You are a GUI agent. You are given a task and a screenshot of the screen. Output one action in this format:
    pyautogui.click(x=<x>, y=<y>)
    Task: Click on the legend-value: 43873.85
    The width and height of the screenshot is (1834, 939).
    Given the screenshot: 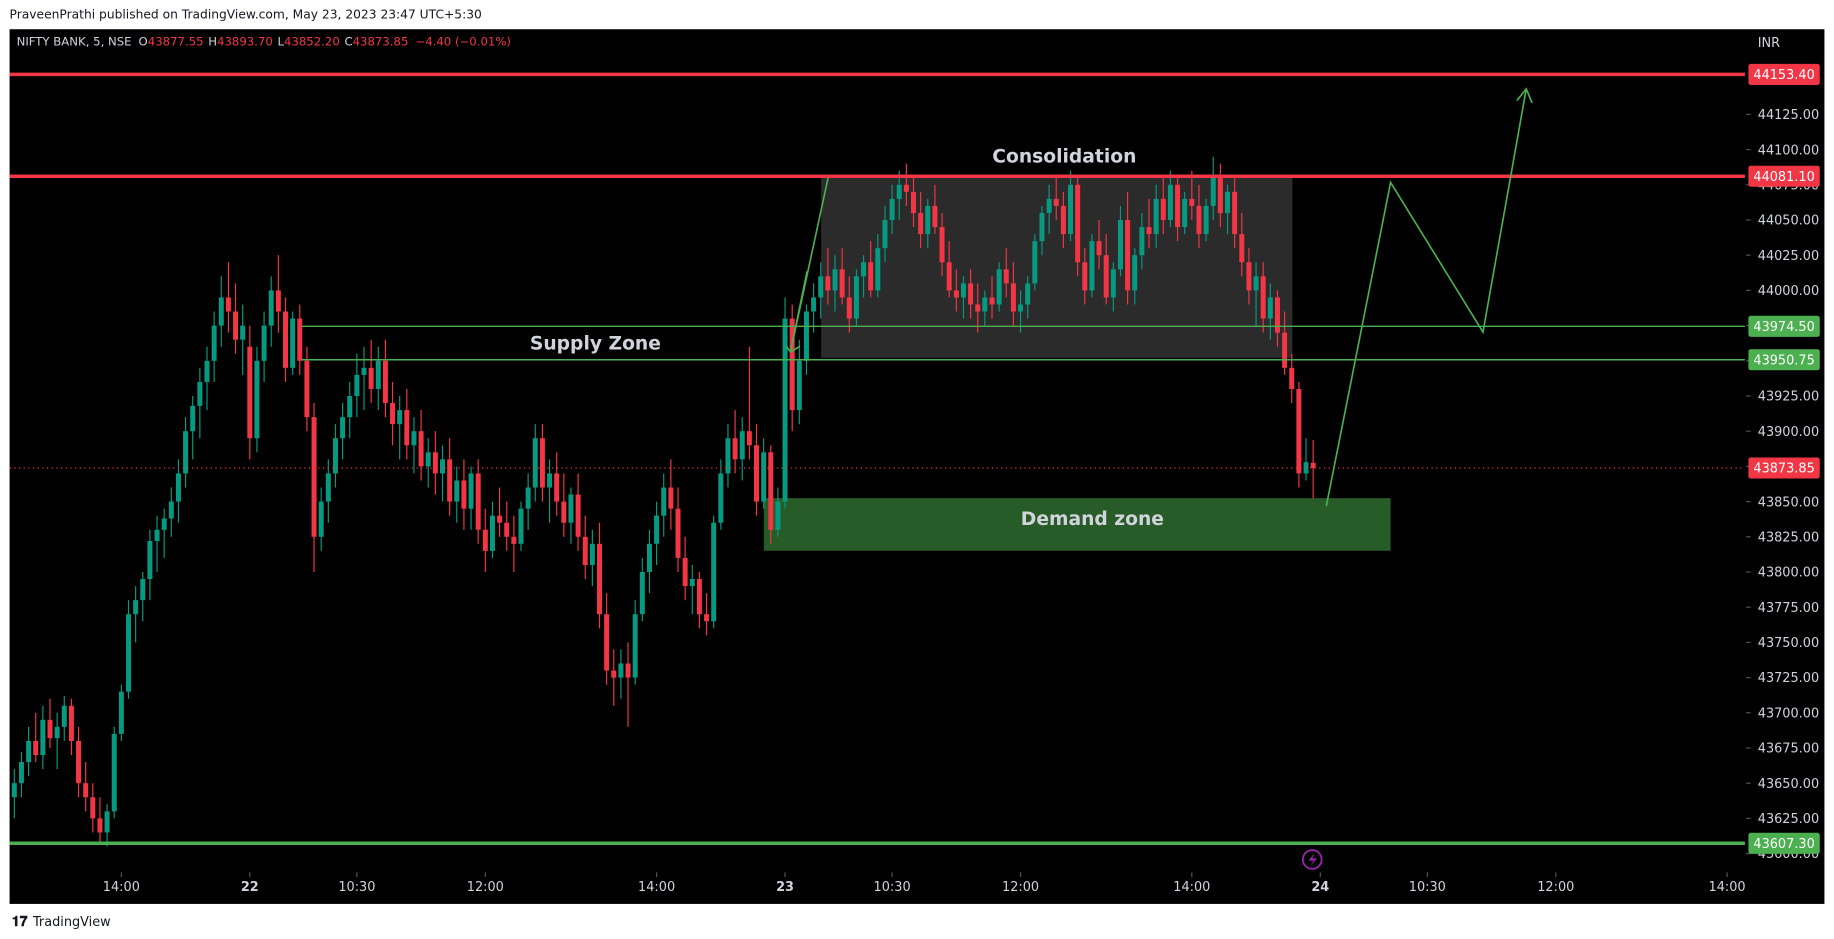 What is the action you would take?
    pyautogui.click(x=381, y=42)
    